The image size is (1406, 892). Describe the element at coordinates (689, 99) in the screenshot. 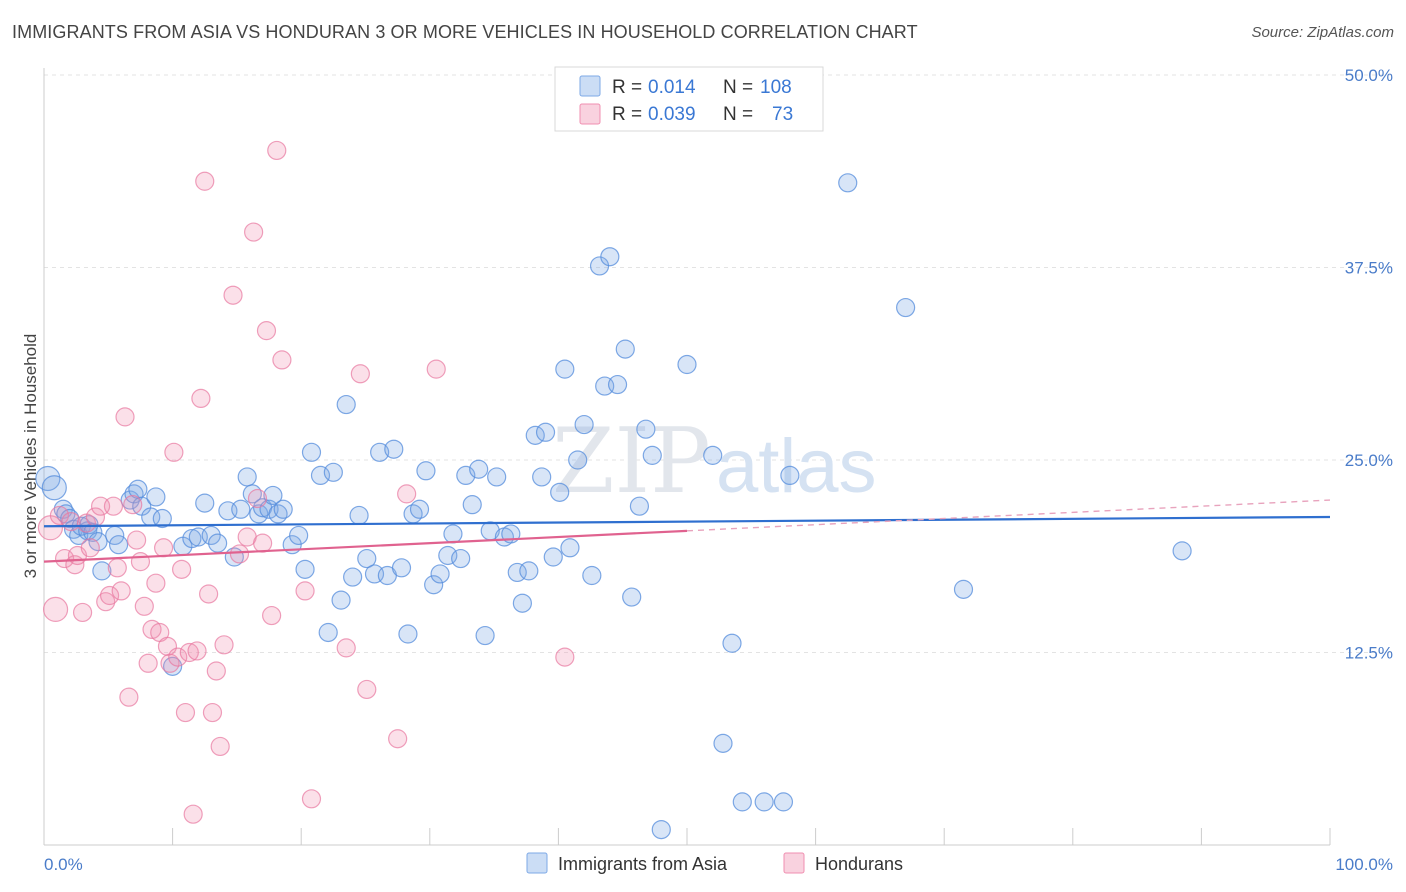

I see `legend-stats: R = 0.014 N = 108 R = 0.039 N = 73` at that location.